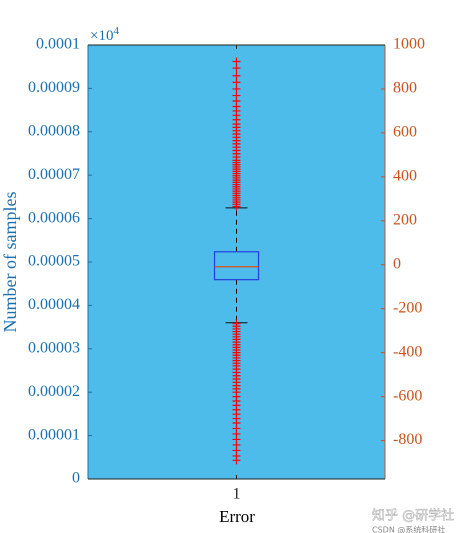 The width and height of the screenshot is (474, 533). What do you see at coordinates (405, 88) in the screenshot?
I see `y2-tick-label: 800` at bounding box center [405, 88].